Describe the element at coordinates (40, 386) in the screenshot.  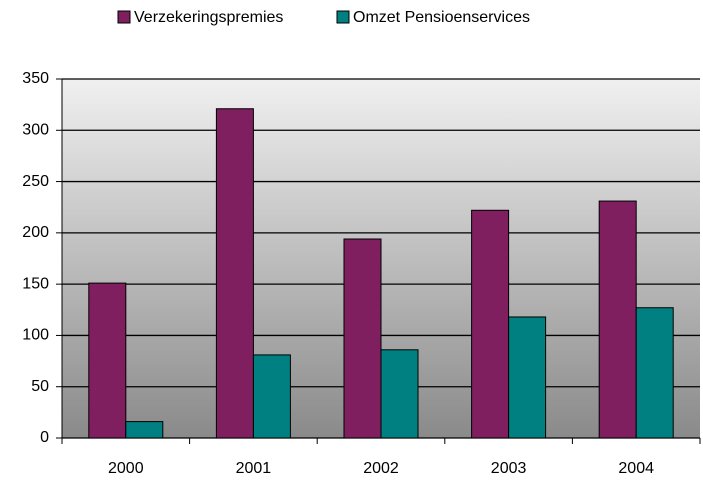
I see `y-tick-label: 50` at that location.